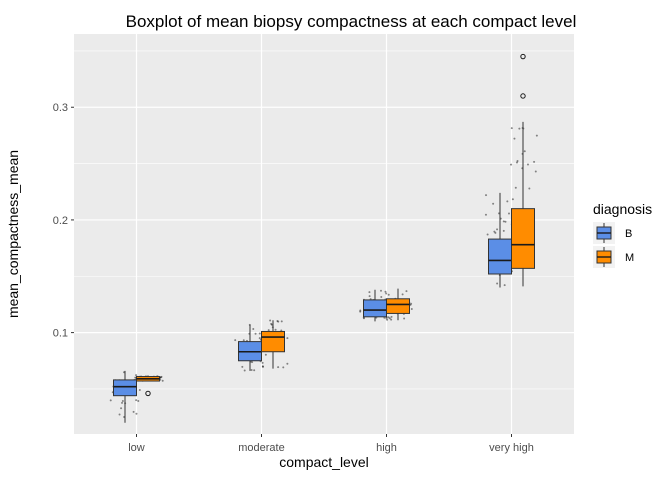 The height and width of the screenshot is (480, 672). Describe the element at coordinates (60, 108) in the screenshot. I see `y-tick-label: 0.3` at that location.